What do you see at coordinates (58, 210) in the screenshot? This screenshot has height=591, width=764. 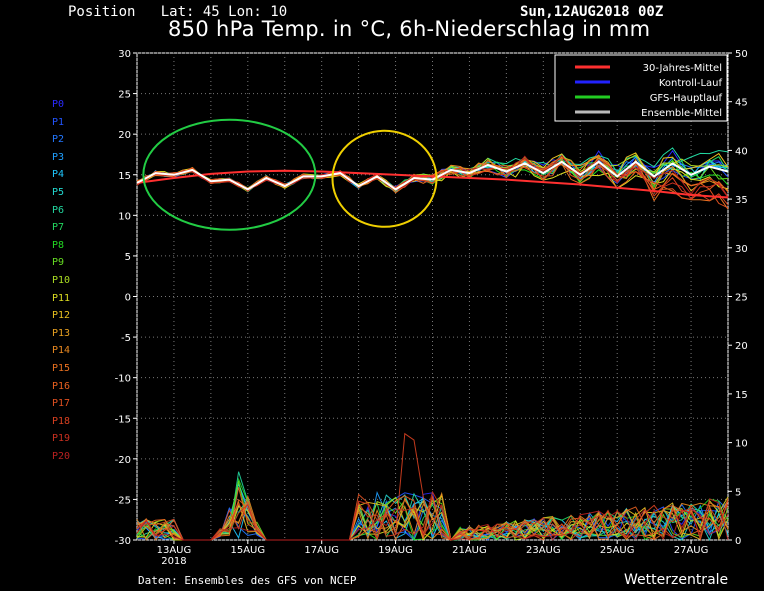 I see `member-label-p6: P6` at bounding box center [58, 210].